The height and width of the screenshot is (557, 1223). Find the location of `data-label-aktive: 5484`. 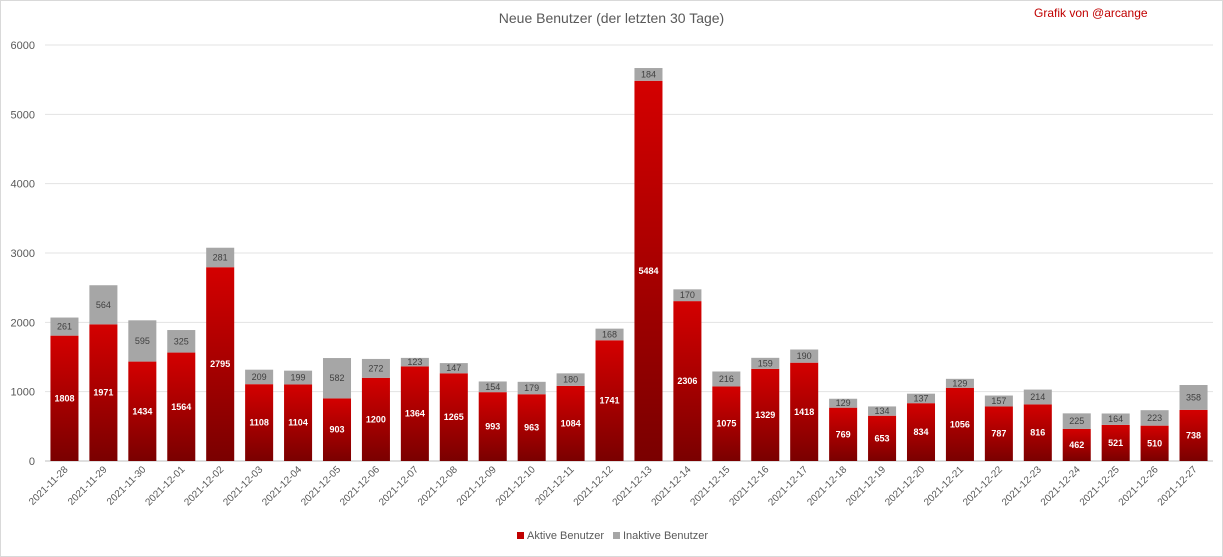

data-label-aktive: 5484 is located at coordinates (648, 271).